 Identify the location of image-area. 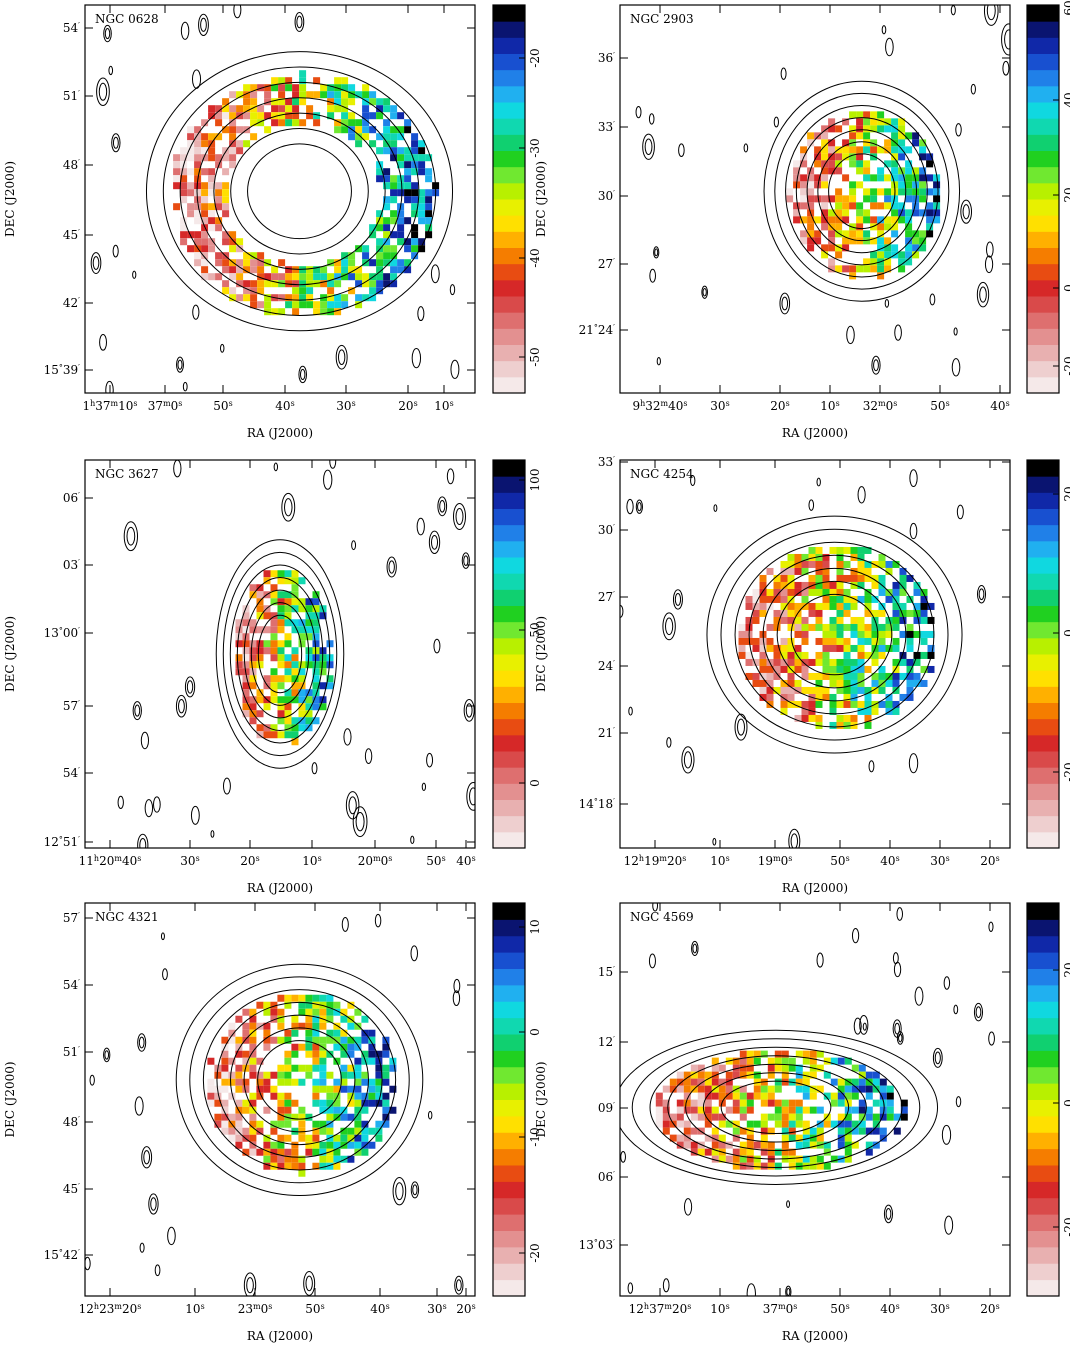
(296, 654).